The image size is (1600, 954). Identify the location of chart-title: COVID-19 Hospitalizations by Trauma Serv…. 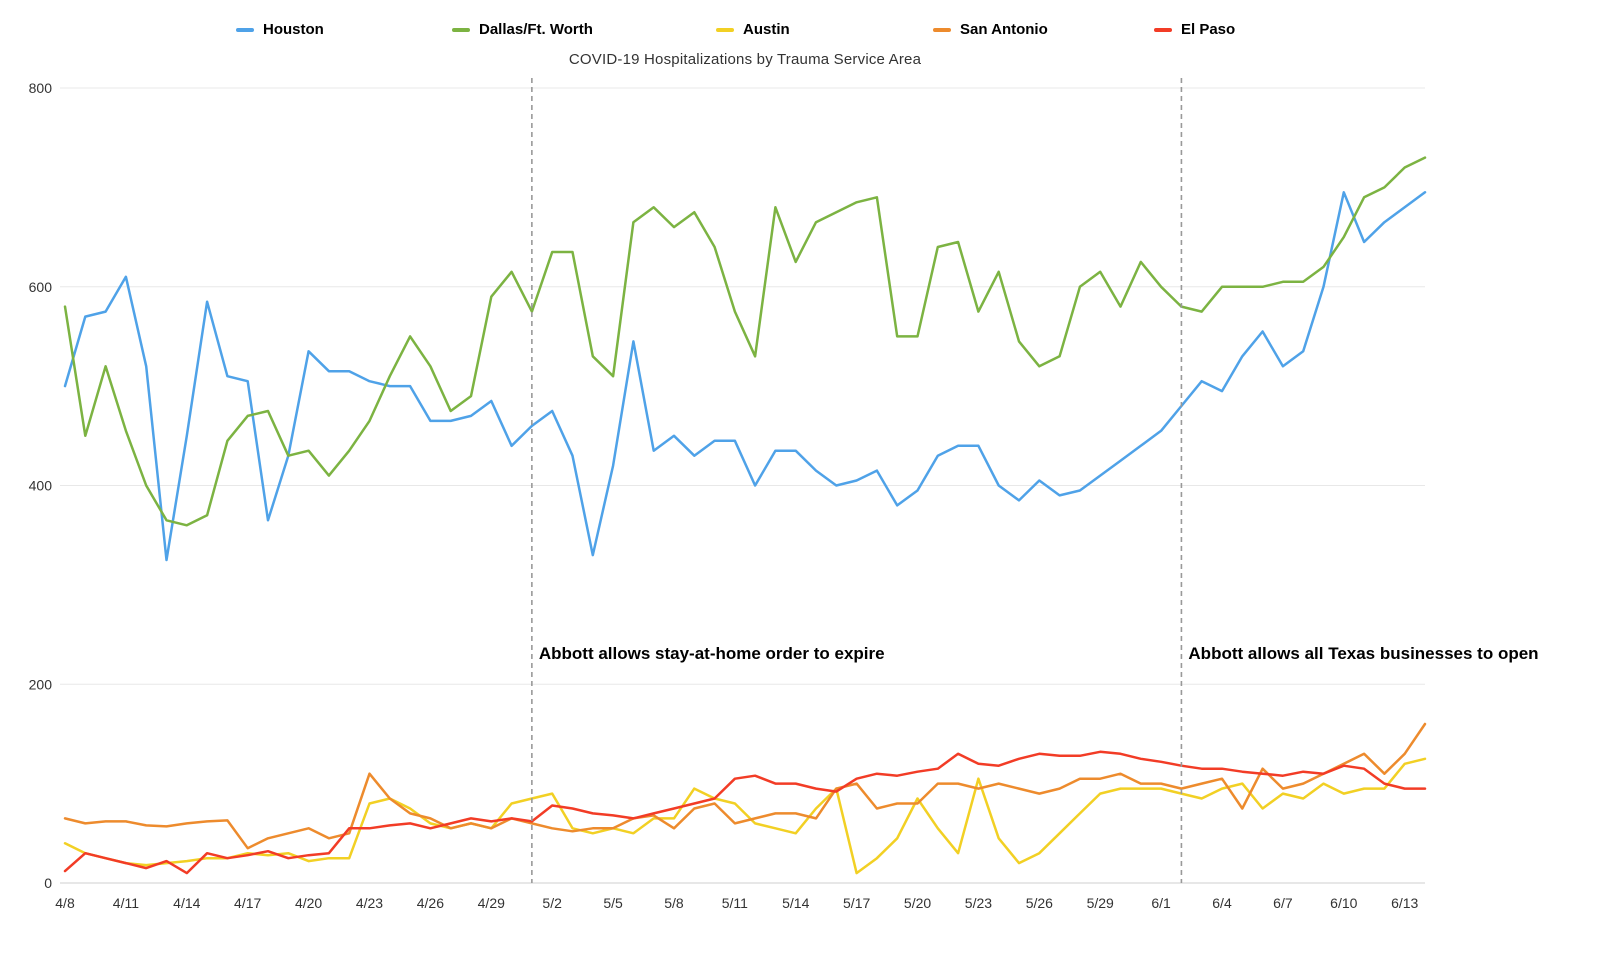
(745, 59).